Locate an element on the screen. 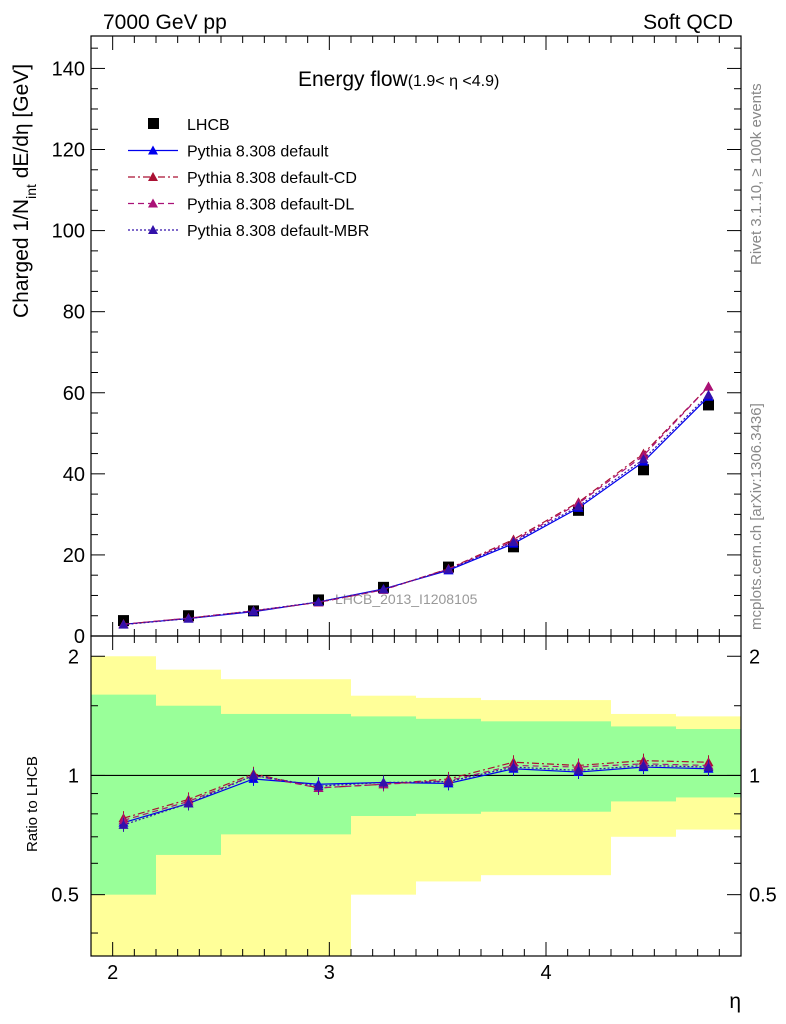  ratio-xtick-label: 3 is located at coordinates (329, 973).